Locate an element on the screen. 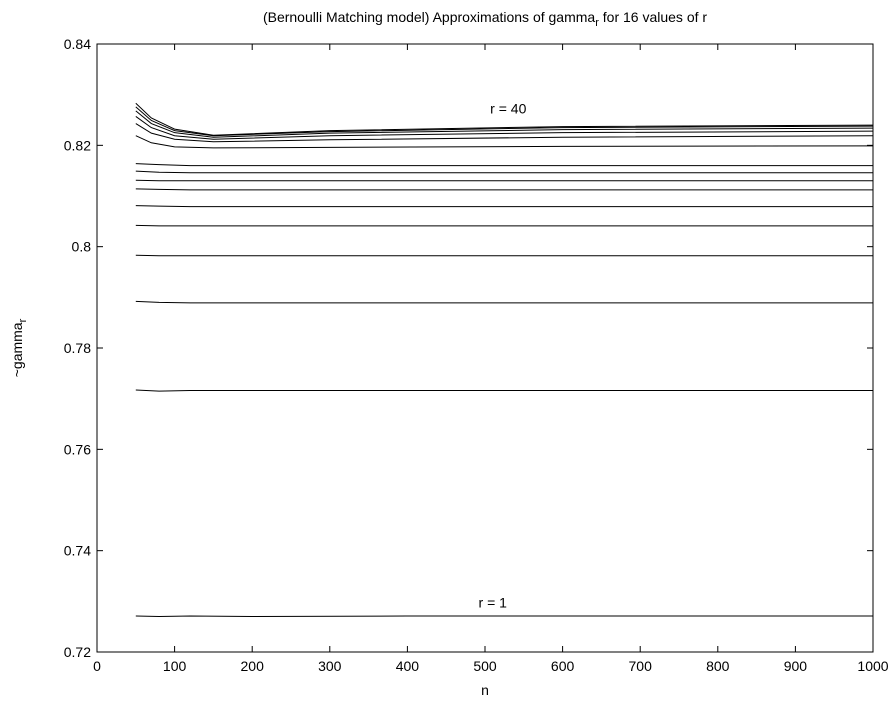 This screenshot has height=703, width=896. y-tick-labels: 0.72 0.74 0.76 0.78 0.8 0.82 0.84 is located at coordinates (77, 348).